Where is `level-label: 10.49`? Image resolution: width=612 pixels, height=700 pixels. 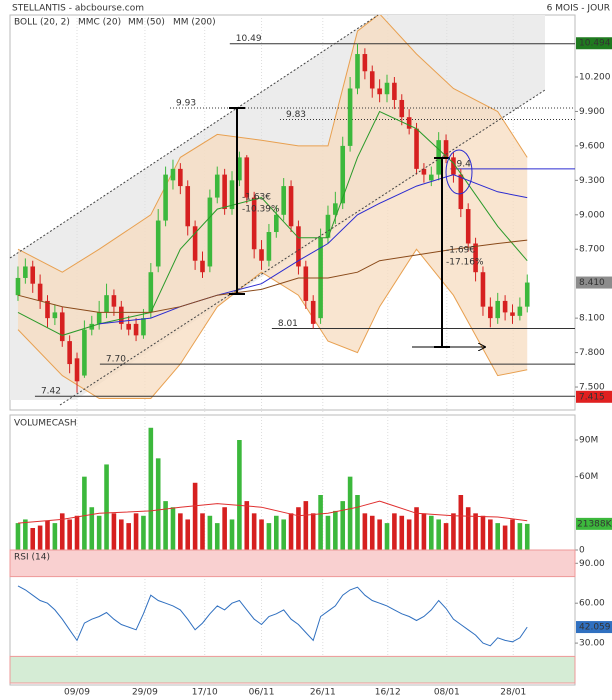
level-label: 10.49 is located at coordinates (249, 39).